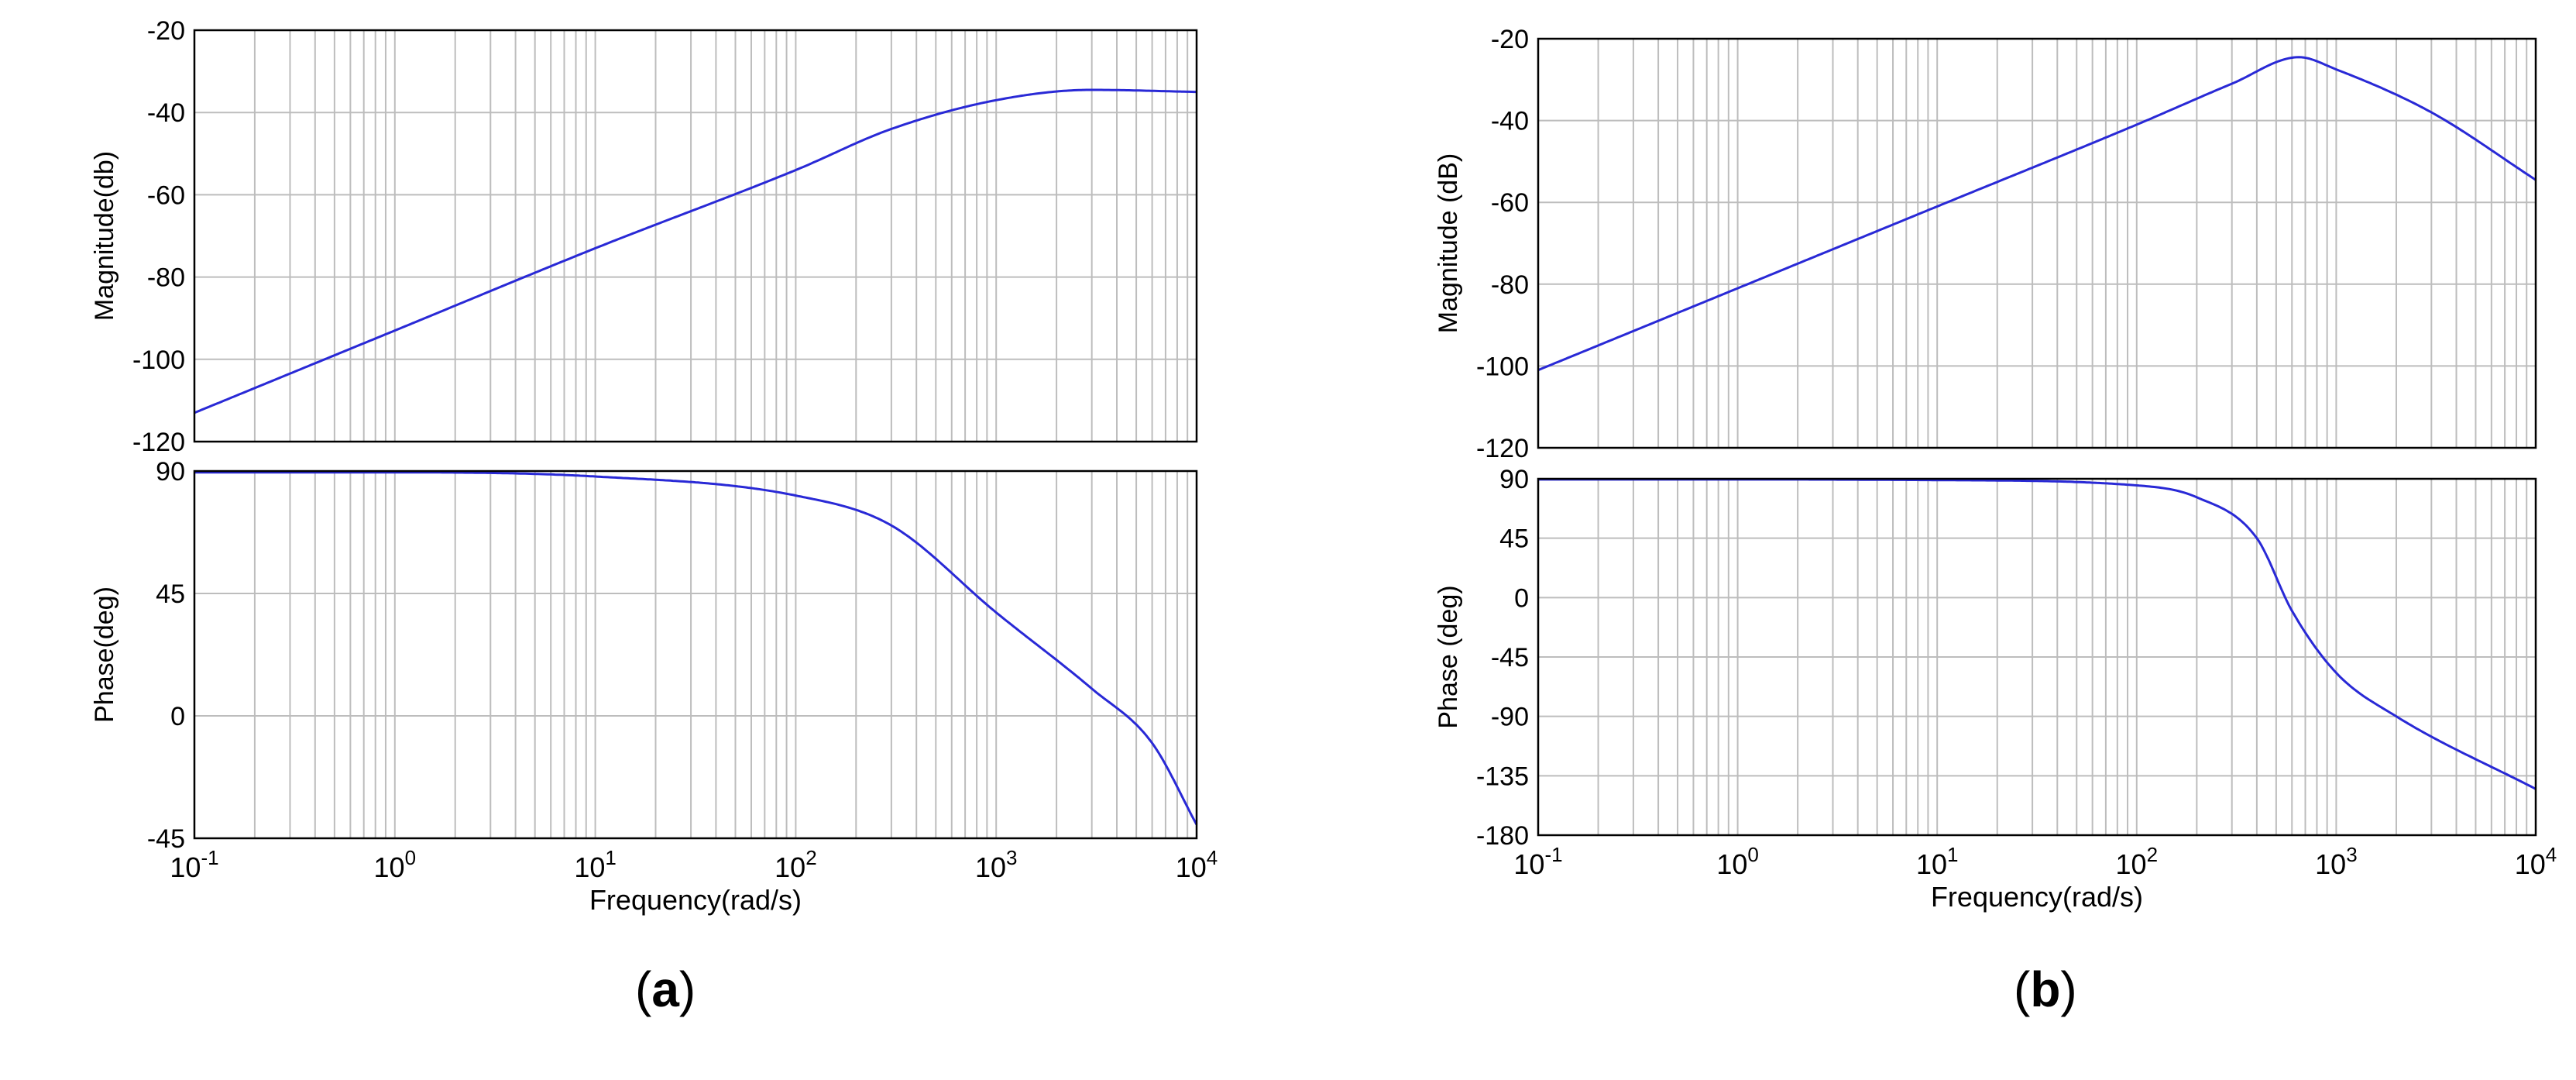 The height and width of the screenshot is (1080, 2576). I want to click on panel-label-a-open: (, so click(643, 989).